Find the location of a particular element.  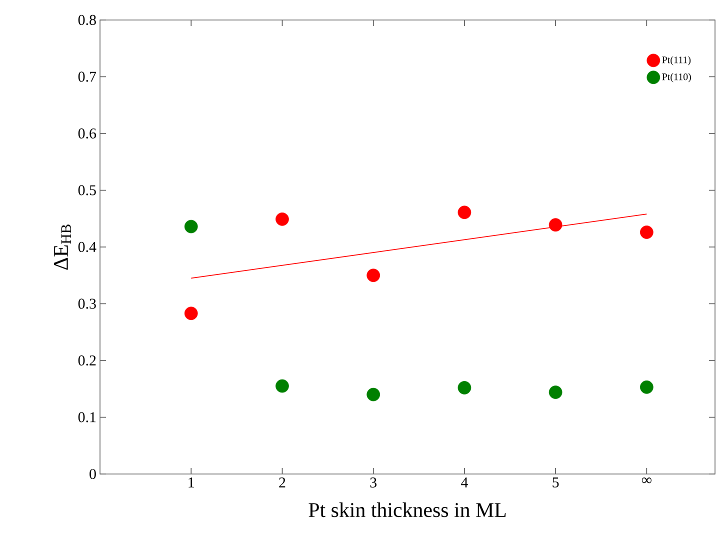

y-tick-label: 0 is located at coordinates (93, 474).